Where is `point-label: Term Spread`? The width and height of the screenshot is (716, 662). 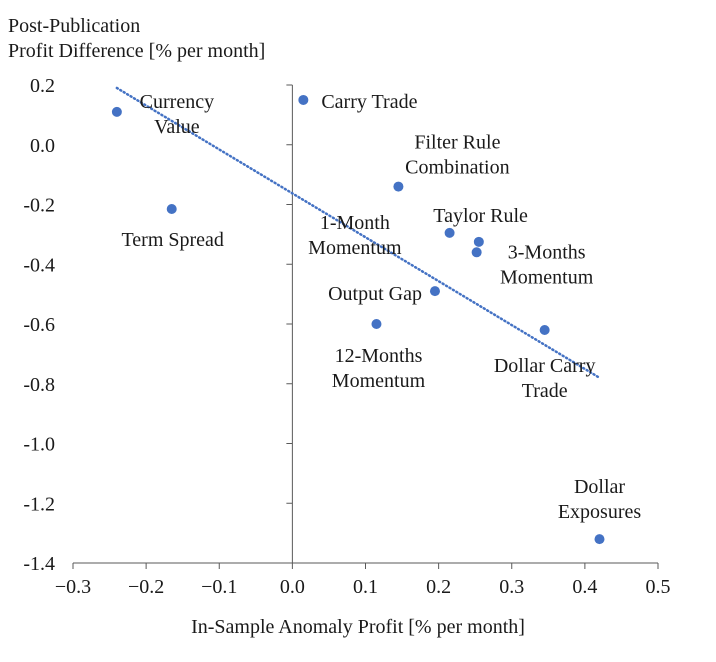
point-label: Term Spread is located at coordinates (172, 240).